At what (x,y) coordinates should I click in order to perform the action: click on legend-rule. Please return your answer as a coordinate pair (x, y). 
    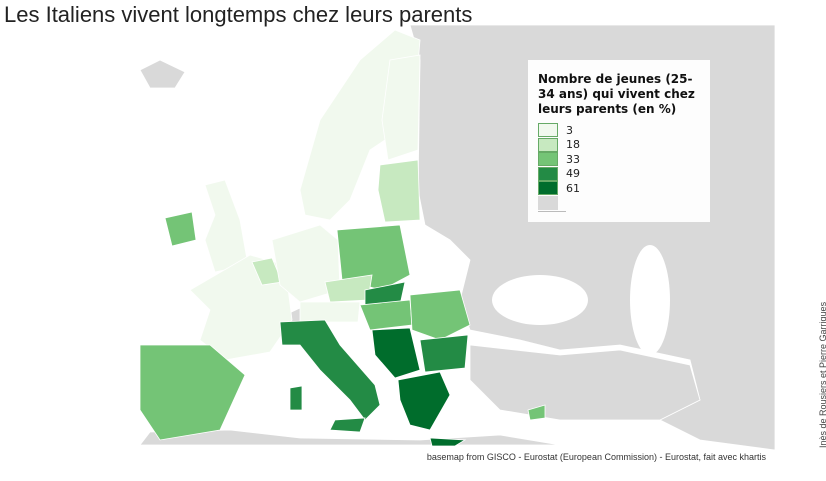
    Looking at the image, I should click on (552, 211).